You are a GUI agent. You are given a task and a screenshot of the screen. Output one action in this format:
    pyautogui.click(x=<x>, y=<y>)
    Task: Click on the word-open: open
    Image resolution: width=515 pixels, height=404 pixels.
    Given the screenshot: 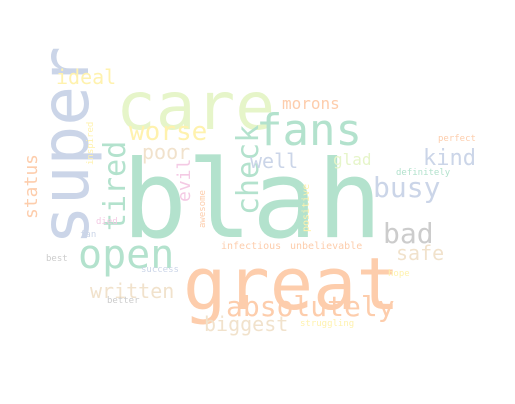 What is the action you would take?
    pyautogui.click(x=126, y=255)
    